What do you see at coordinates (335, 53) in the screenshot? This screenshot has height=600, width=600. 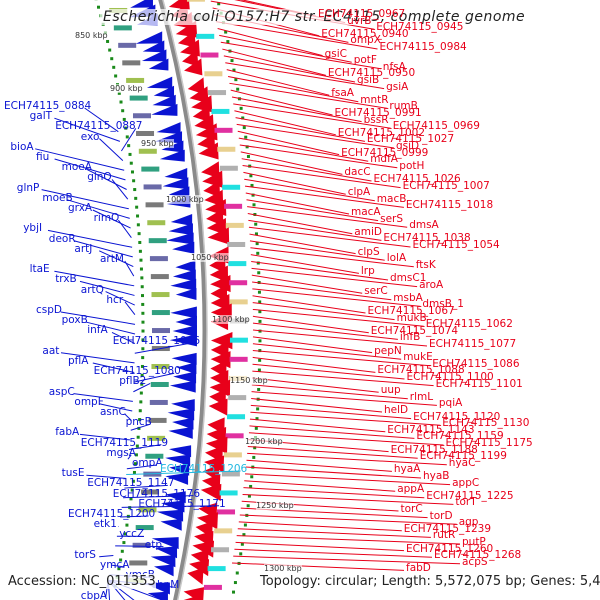 I see `gene-label: gsiC` at bounding box center [335, 53].